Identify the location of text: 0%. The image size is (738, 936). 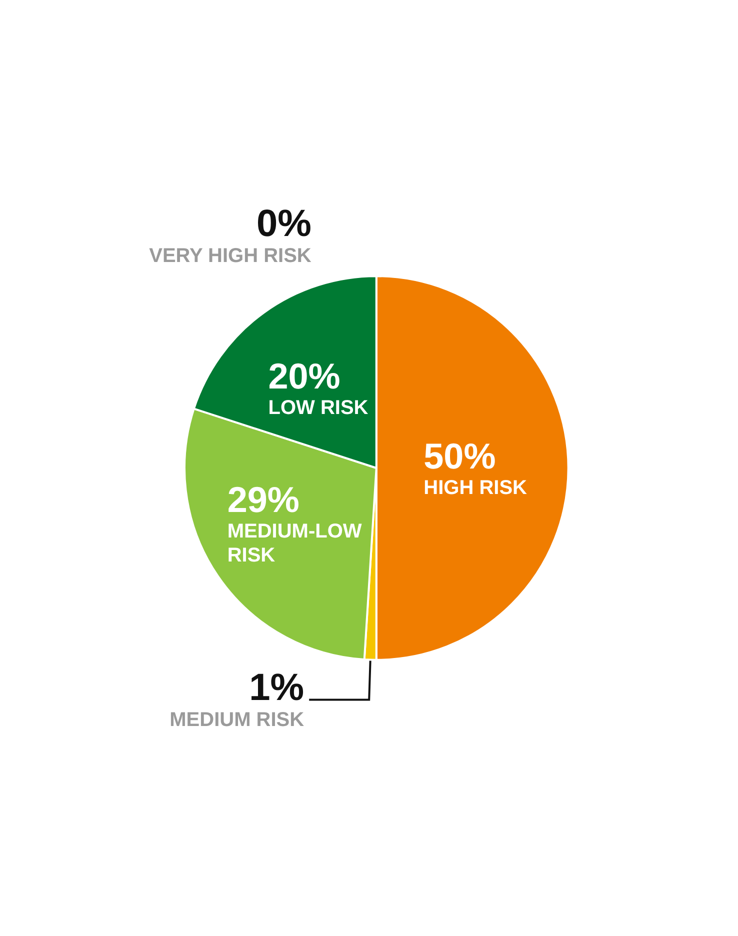
(284, 224).